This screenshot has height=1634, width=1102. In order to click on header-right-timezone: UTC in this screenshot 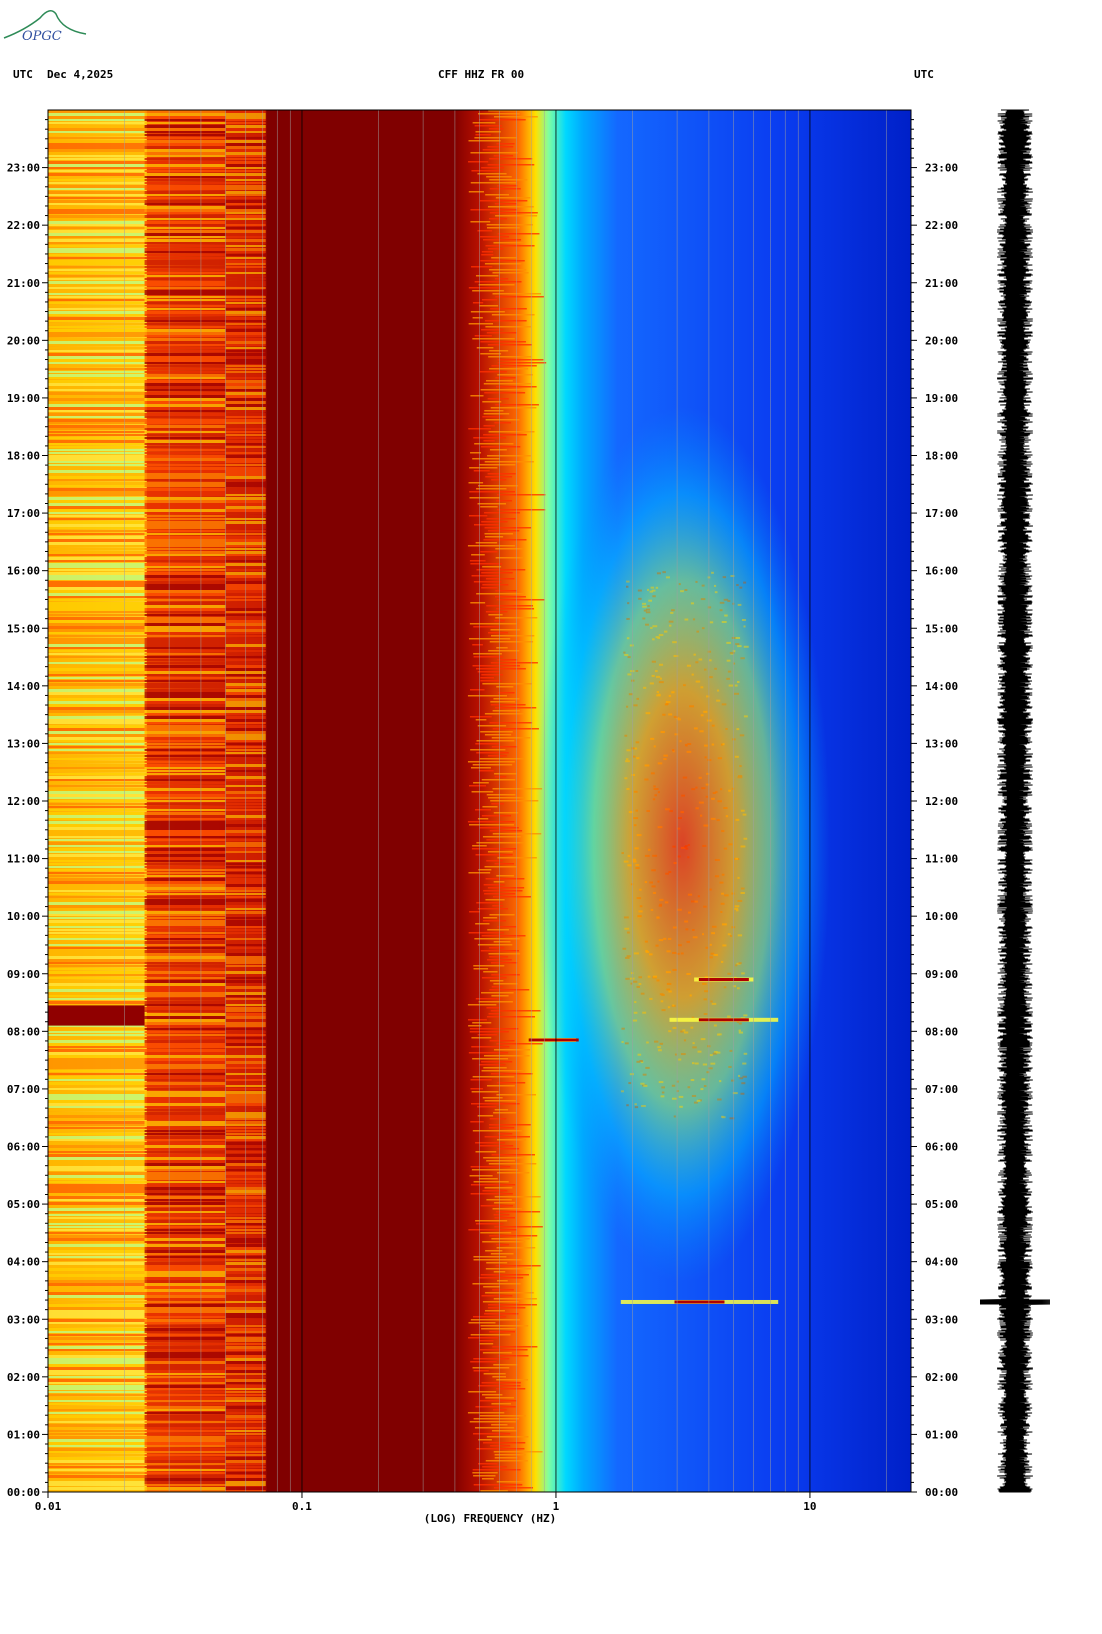, I will do `click(924, 74)`.